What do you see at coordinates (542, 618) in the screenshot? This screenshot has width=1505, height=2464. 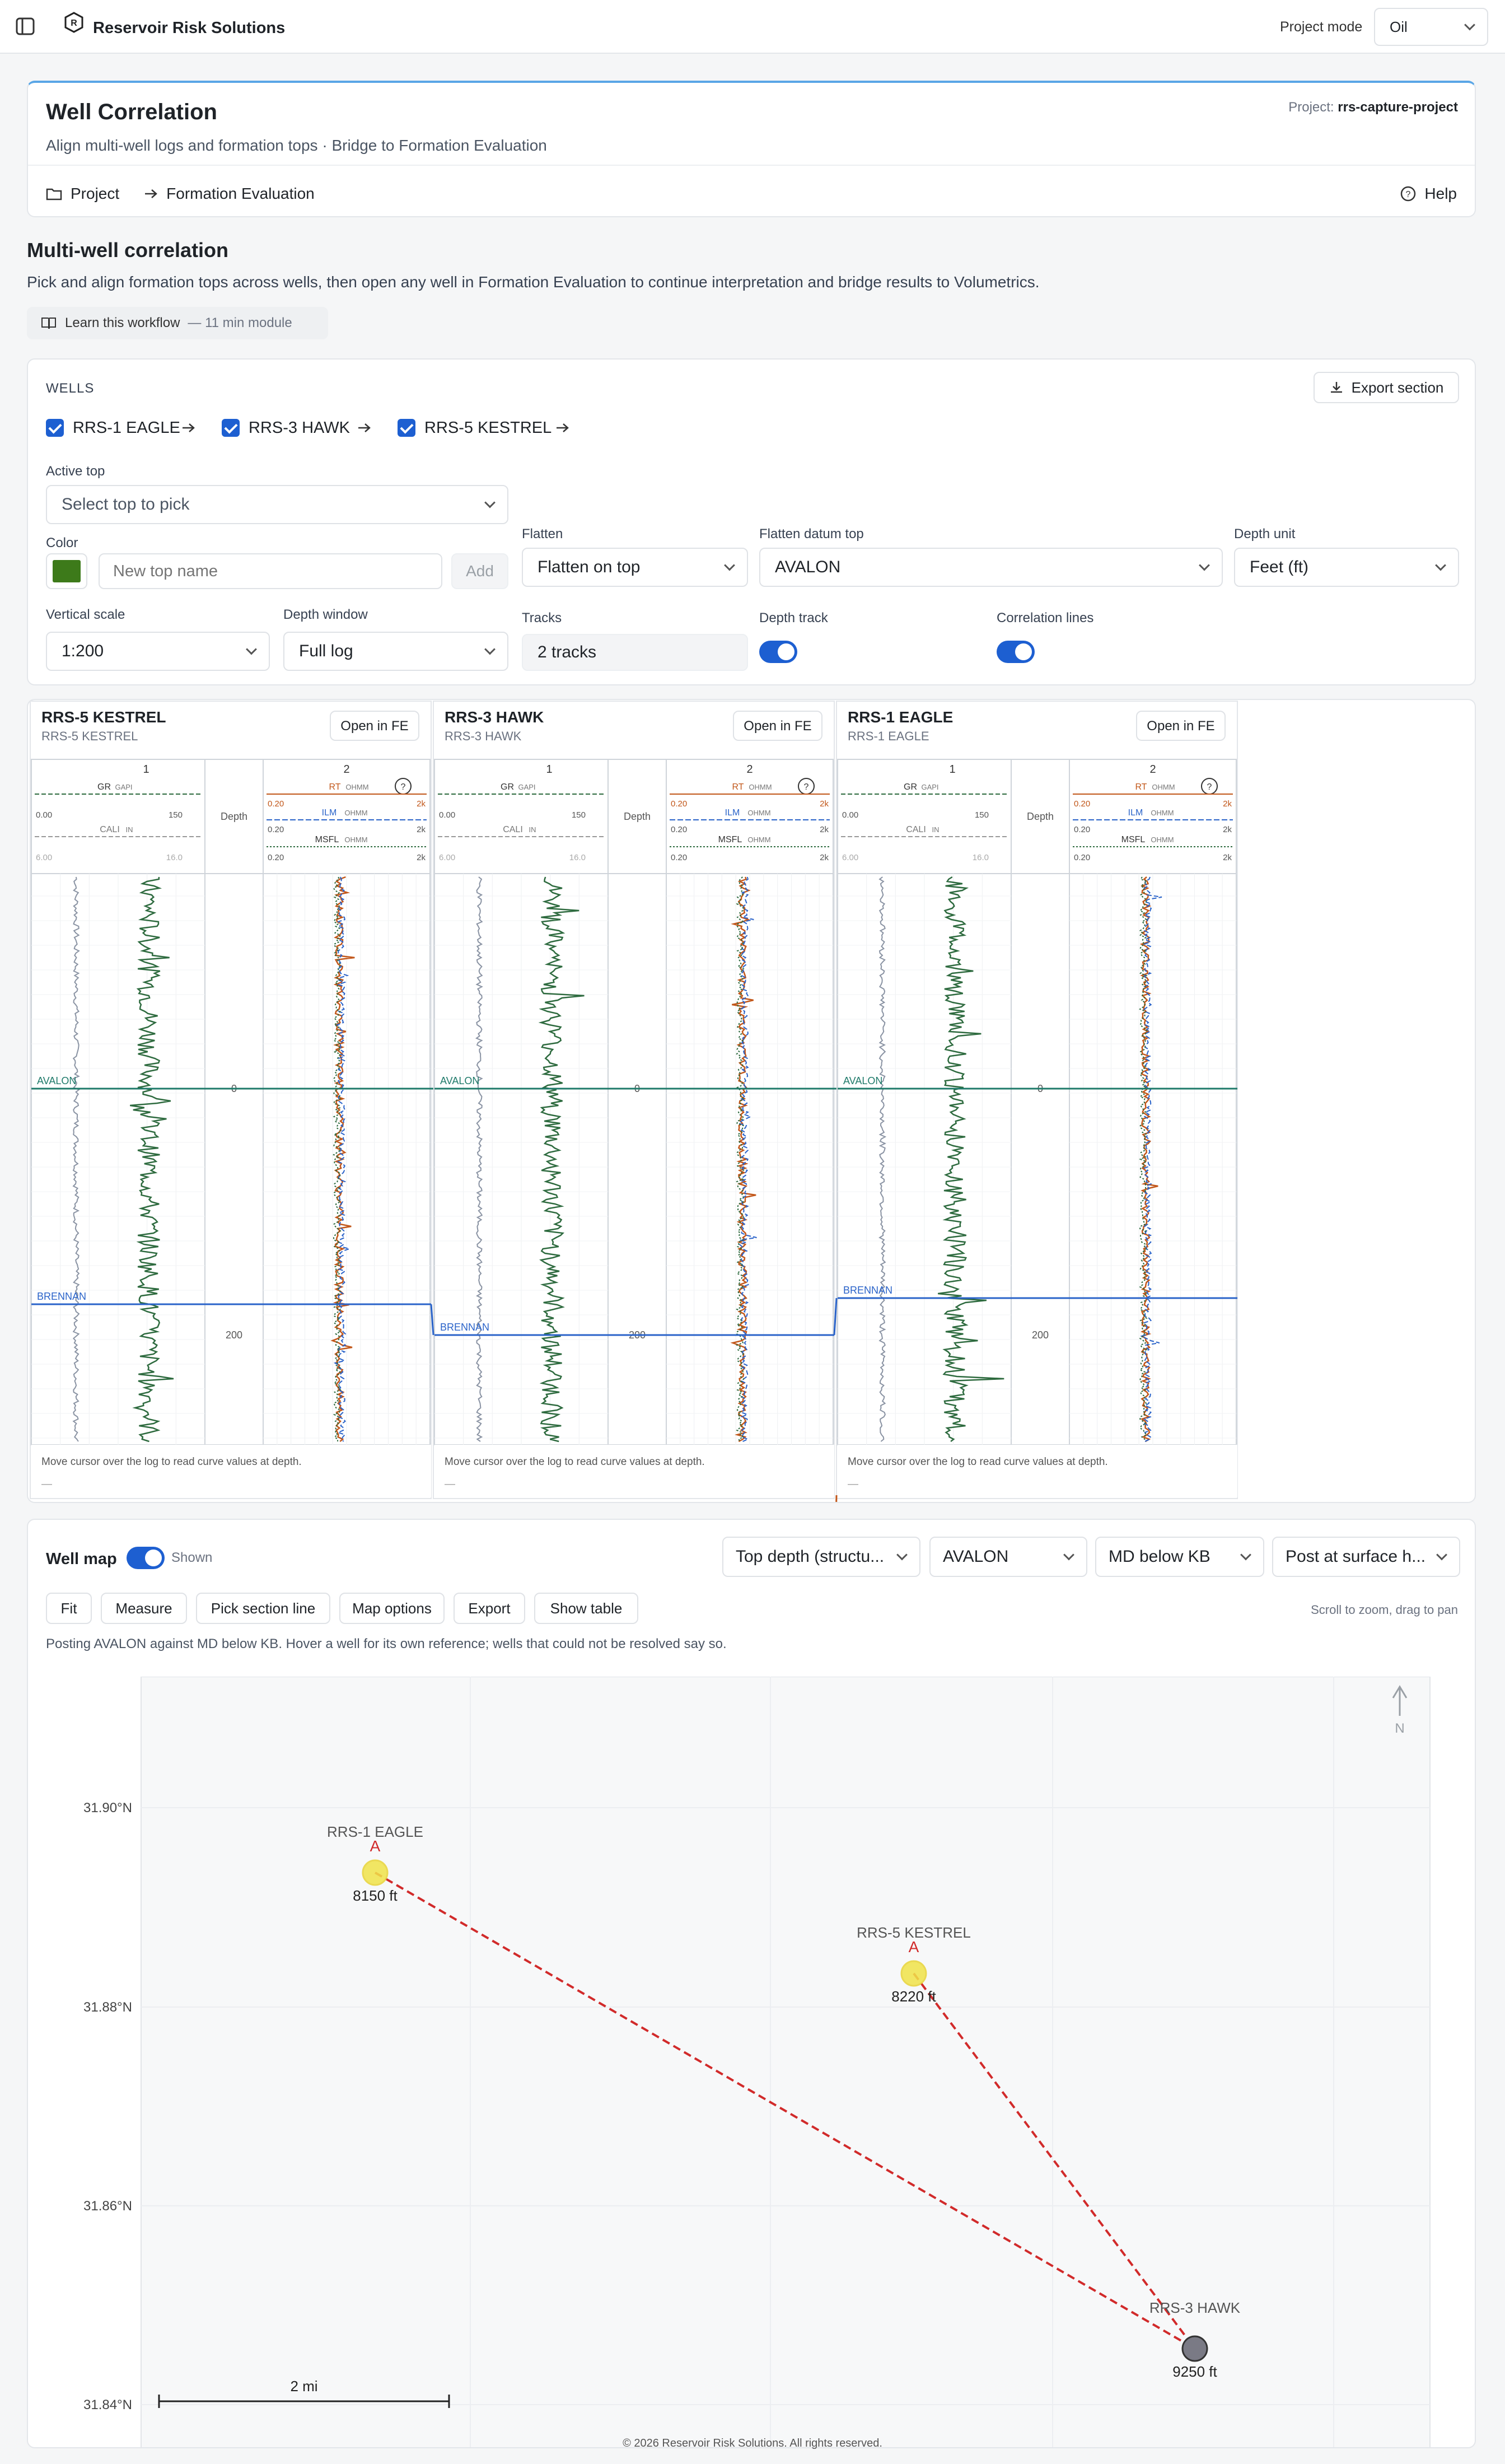 I see `tracks-label: Tracks` at bounding box center [542, 618].